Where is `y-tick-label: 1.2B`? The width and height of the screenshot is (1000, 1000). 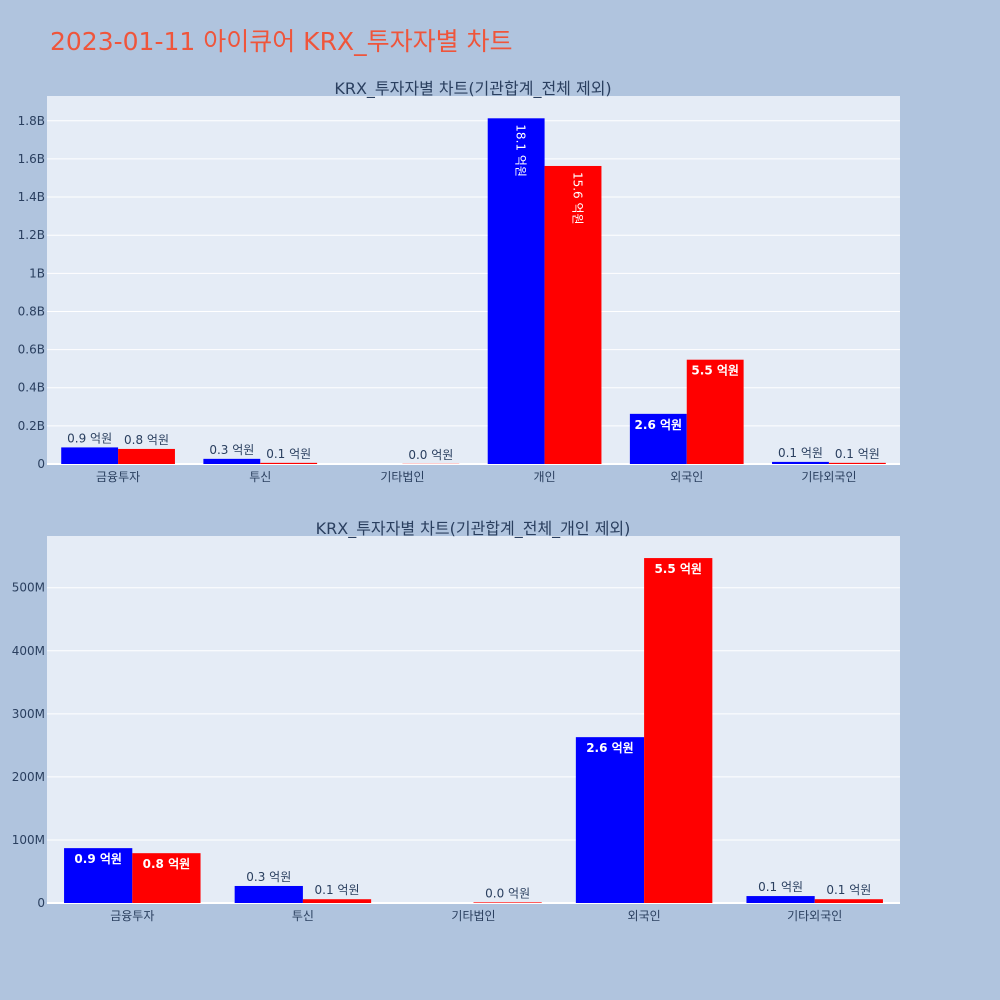 y-tick-label: 1.2B is located at coordinates (31, 235).